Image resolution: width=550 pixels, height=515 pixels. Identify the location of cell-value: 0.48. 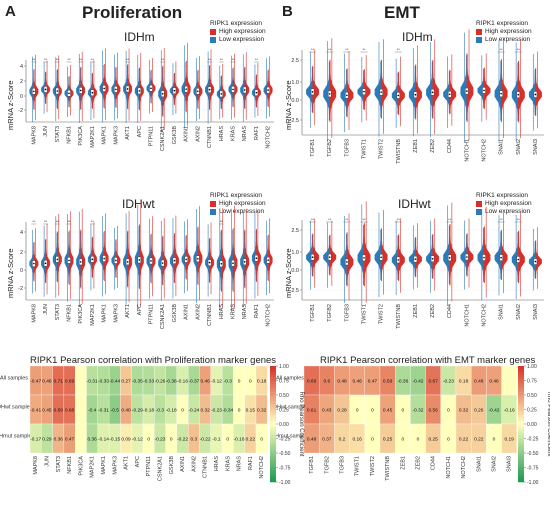
(479, 381).